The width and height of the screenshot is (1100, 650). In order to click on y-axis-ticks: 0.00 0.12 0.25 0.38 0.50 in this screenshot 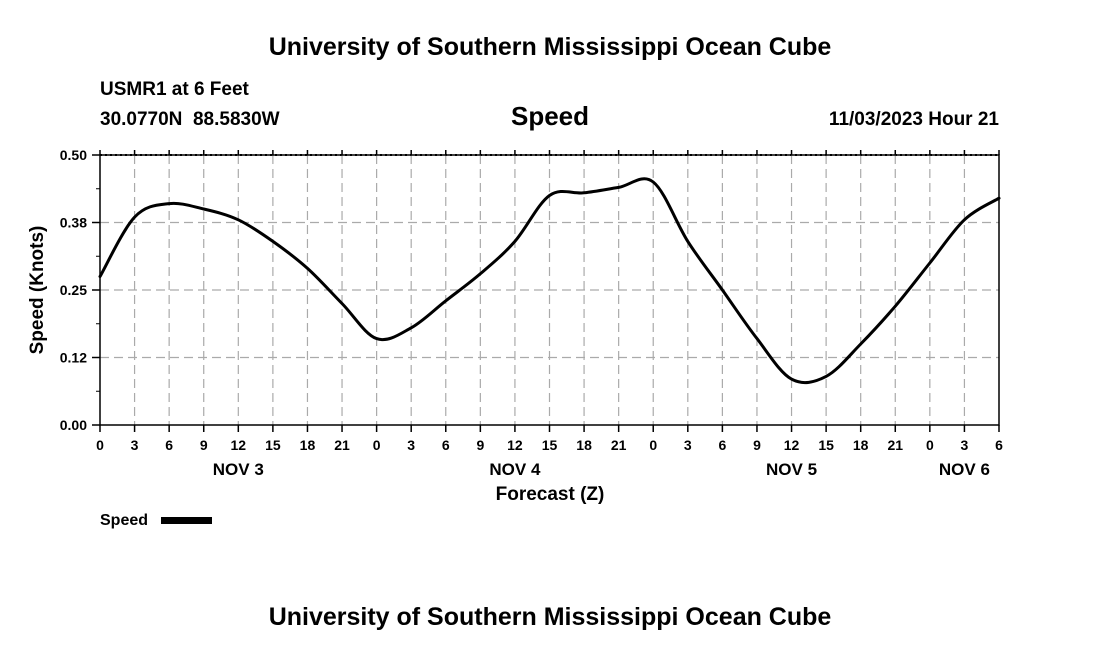, I will do `click(80, 290)`.